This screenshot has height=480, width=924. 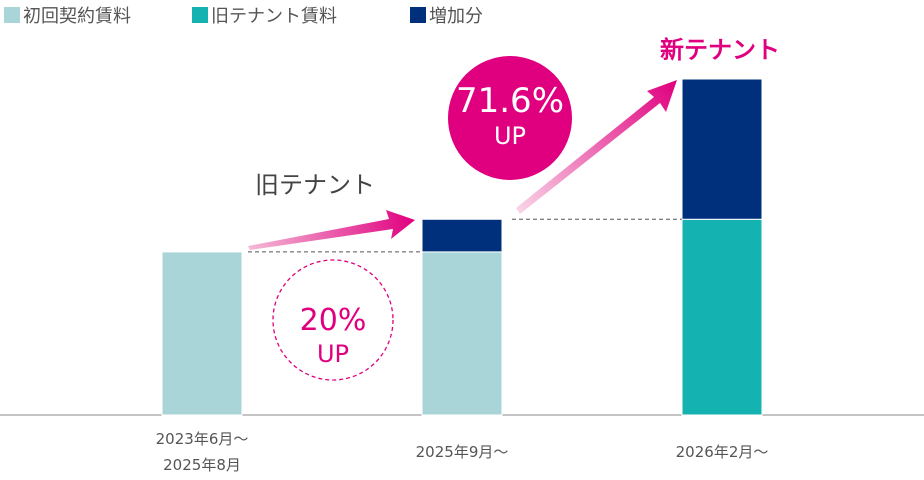 I want to click on annotation: 旧テナント, so click(x=315, y=185).